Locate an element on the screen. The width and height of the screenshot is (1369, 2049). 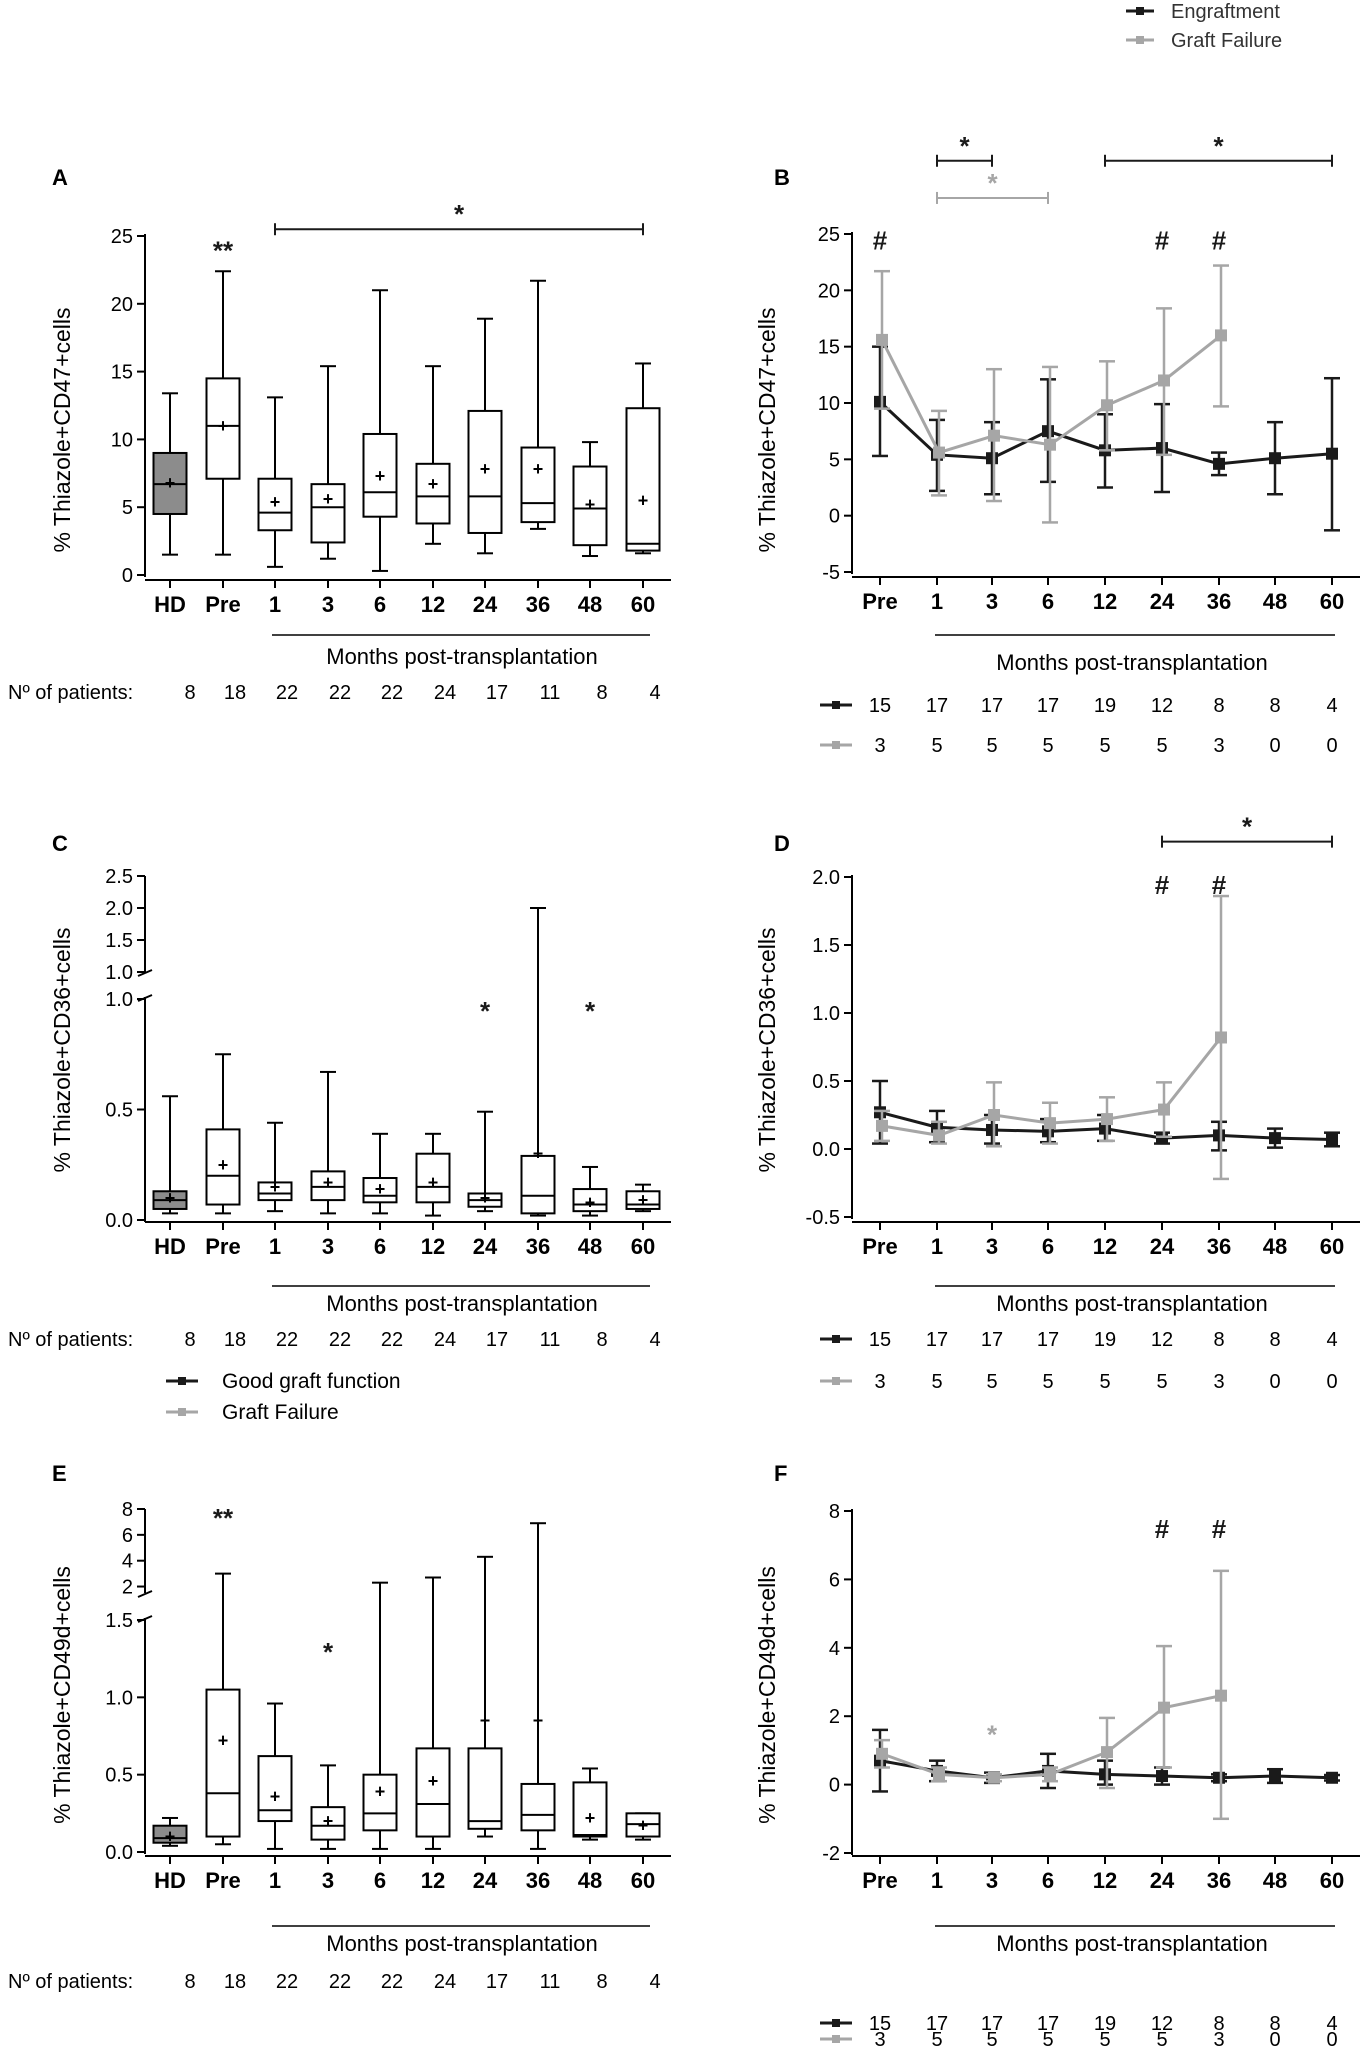
y-tick-label-a: 5 is located at coordinates (127, 508).